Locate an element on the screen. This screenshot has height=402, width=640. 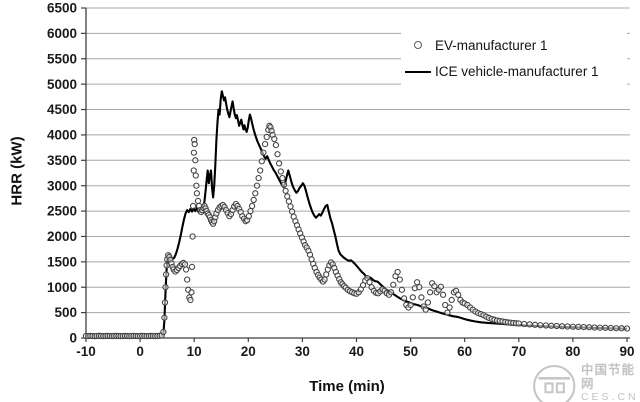
y-tick-label: 3500 is located at coordinates (62, 160).